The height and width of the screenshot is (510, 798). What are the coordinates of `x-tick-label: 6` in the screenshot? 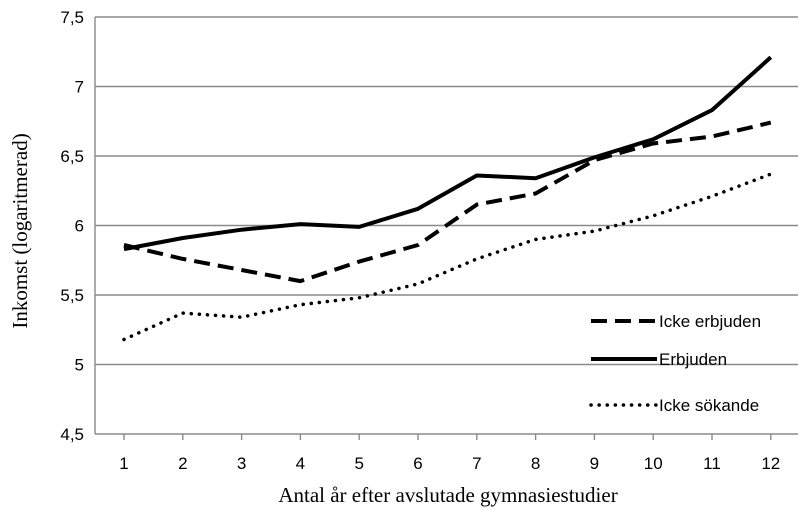 It's located at (417, 463).